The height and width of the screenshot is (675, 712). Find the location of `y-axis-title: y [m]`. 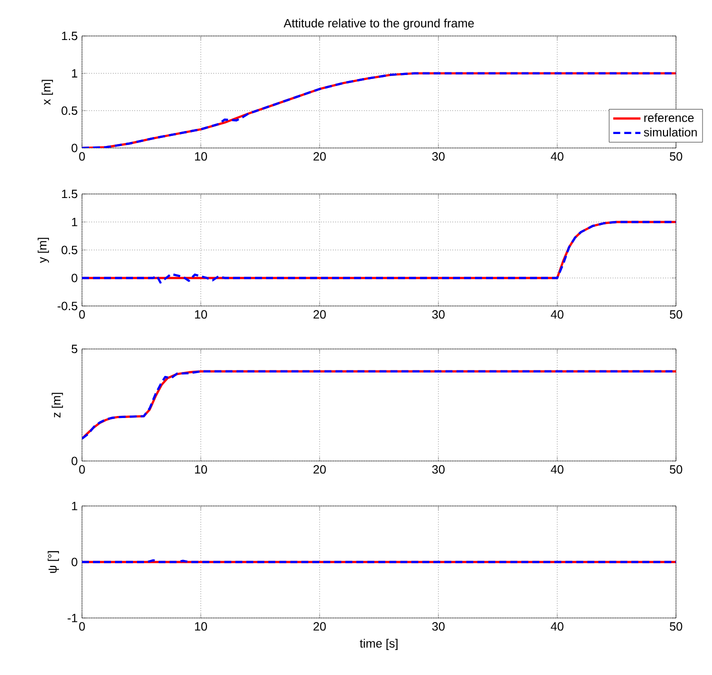

y-axis-title: y [m] is located at coordinates (43, 250).